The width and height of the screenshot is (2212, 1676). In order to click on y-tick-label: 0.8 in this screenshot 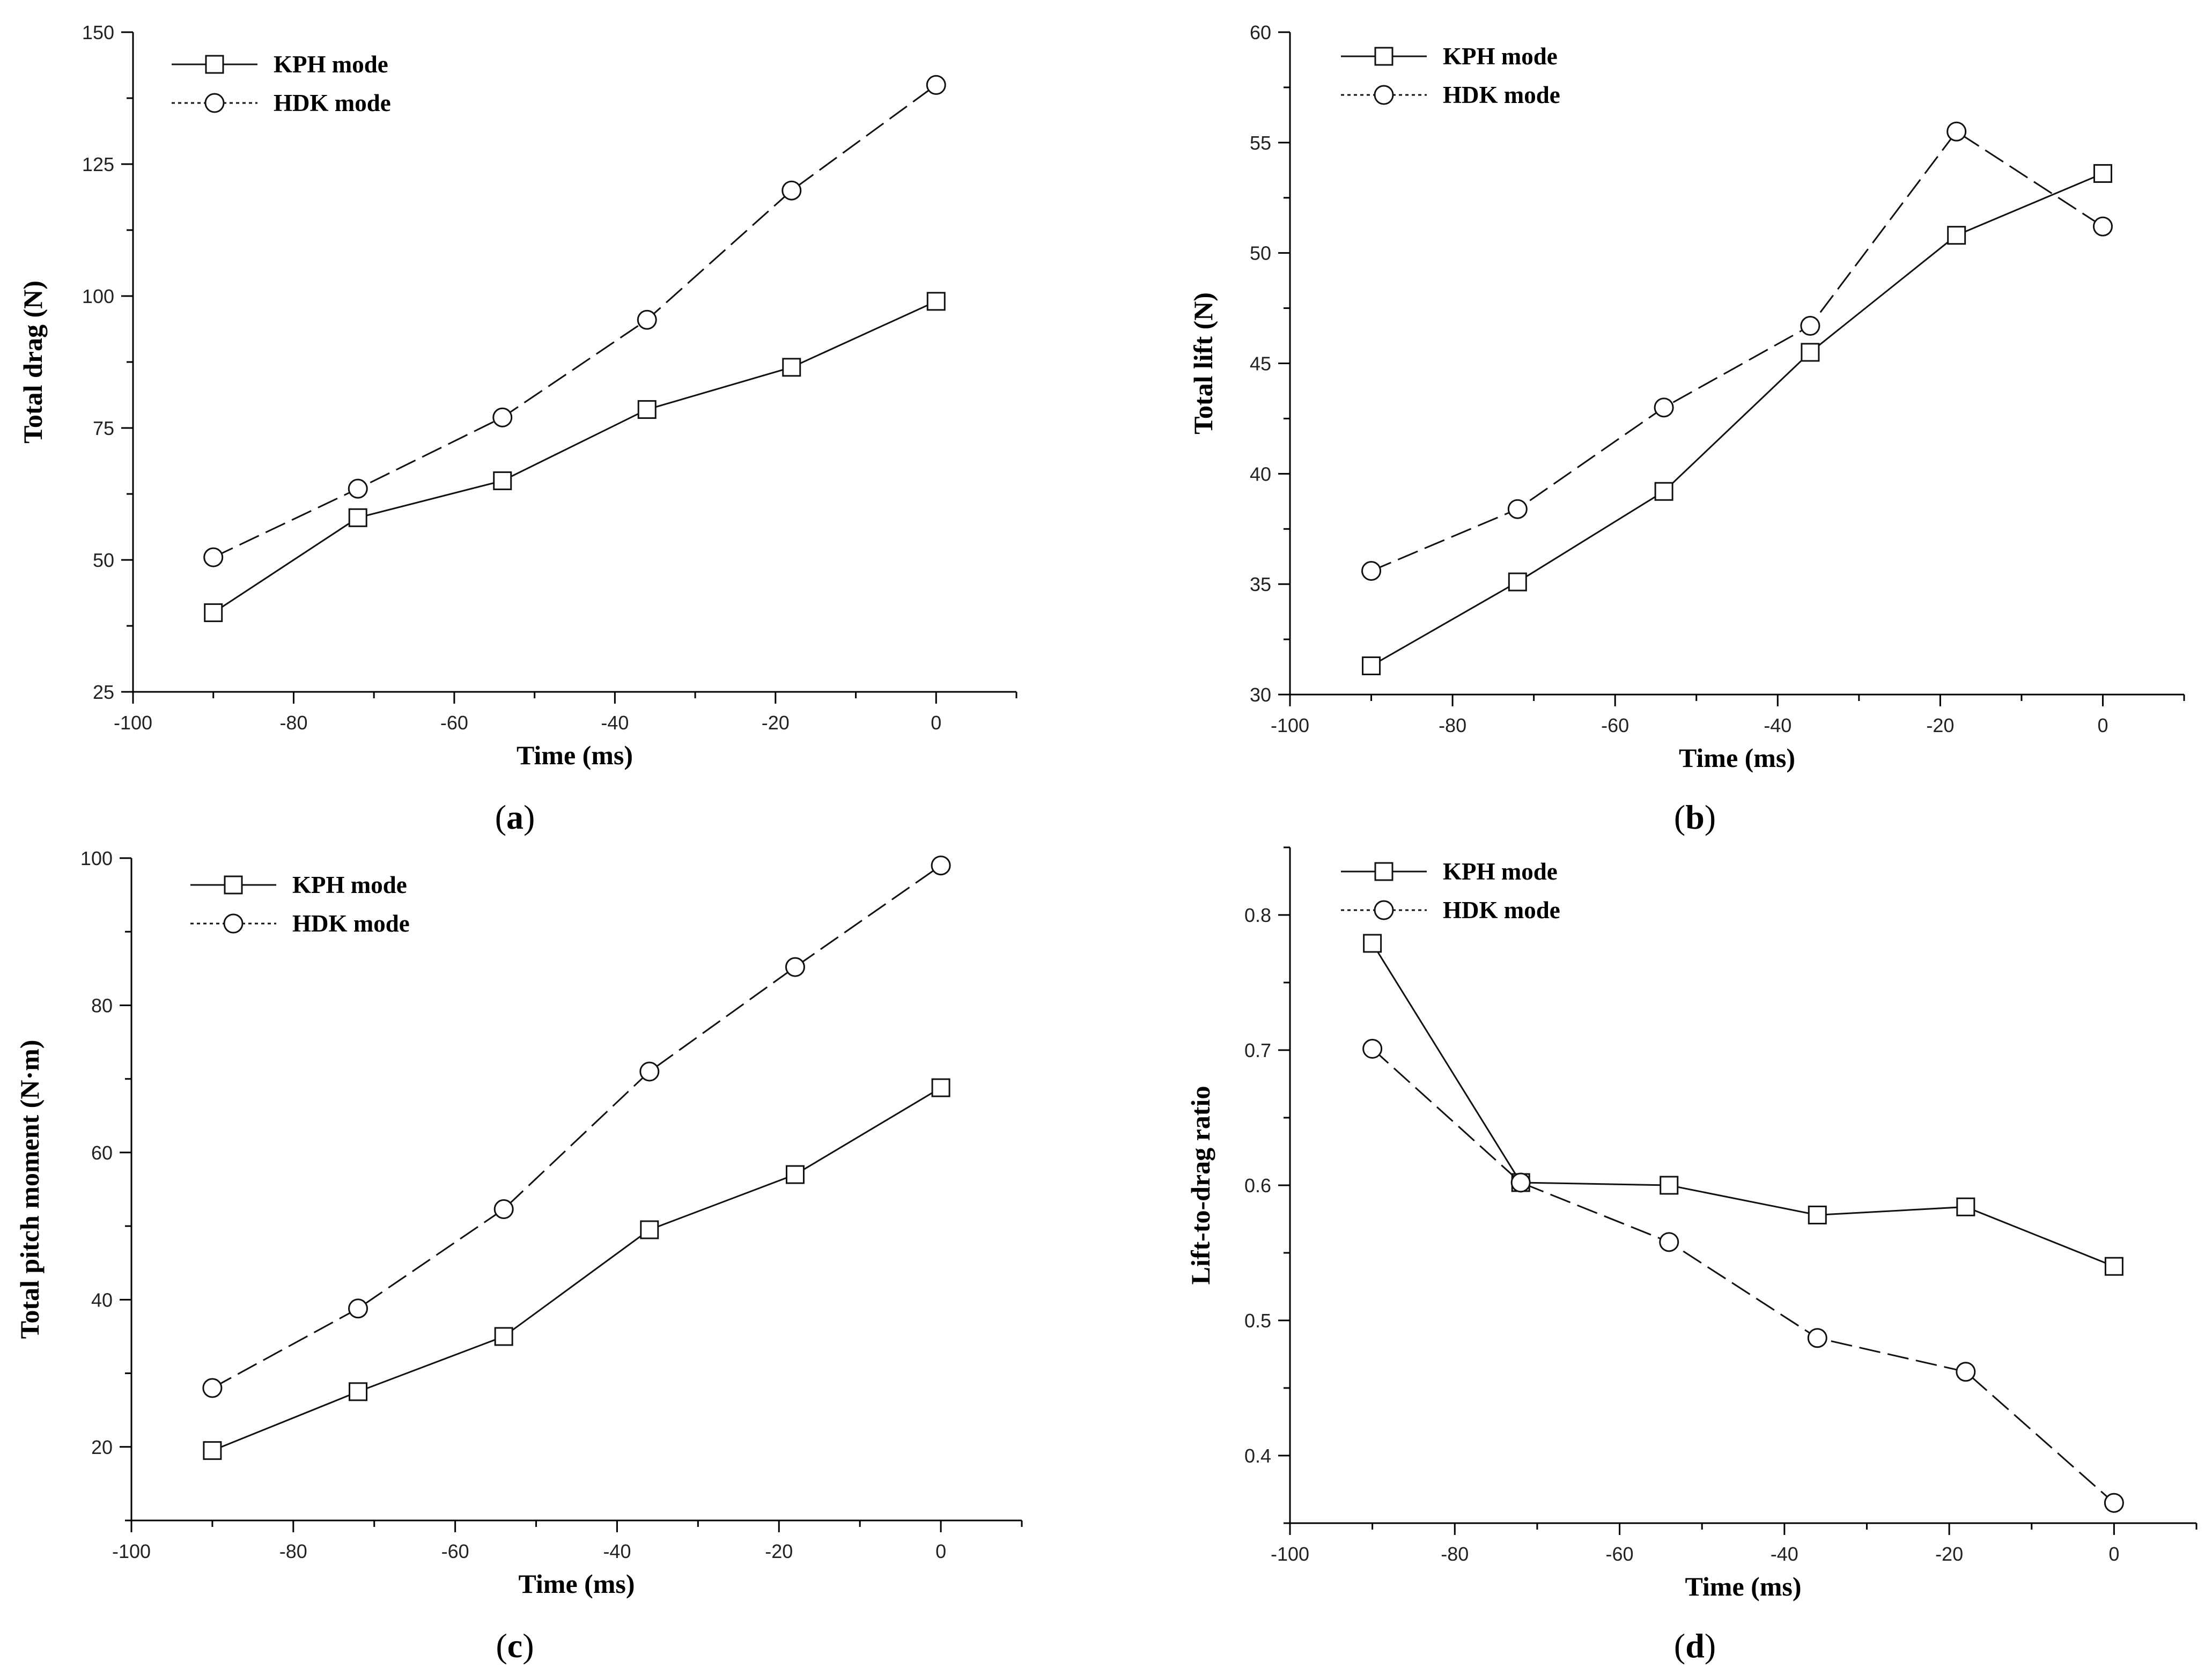, I will do `click(1258, 915)`.